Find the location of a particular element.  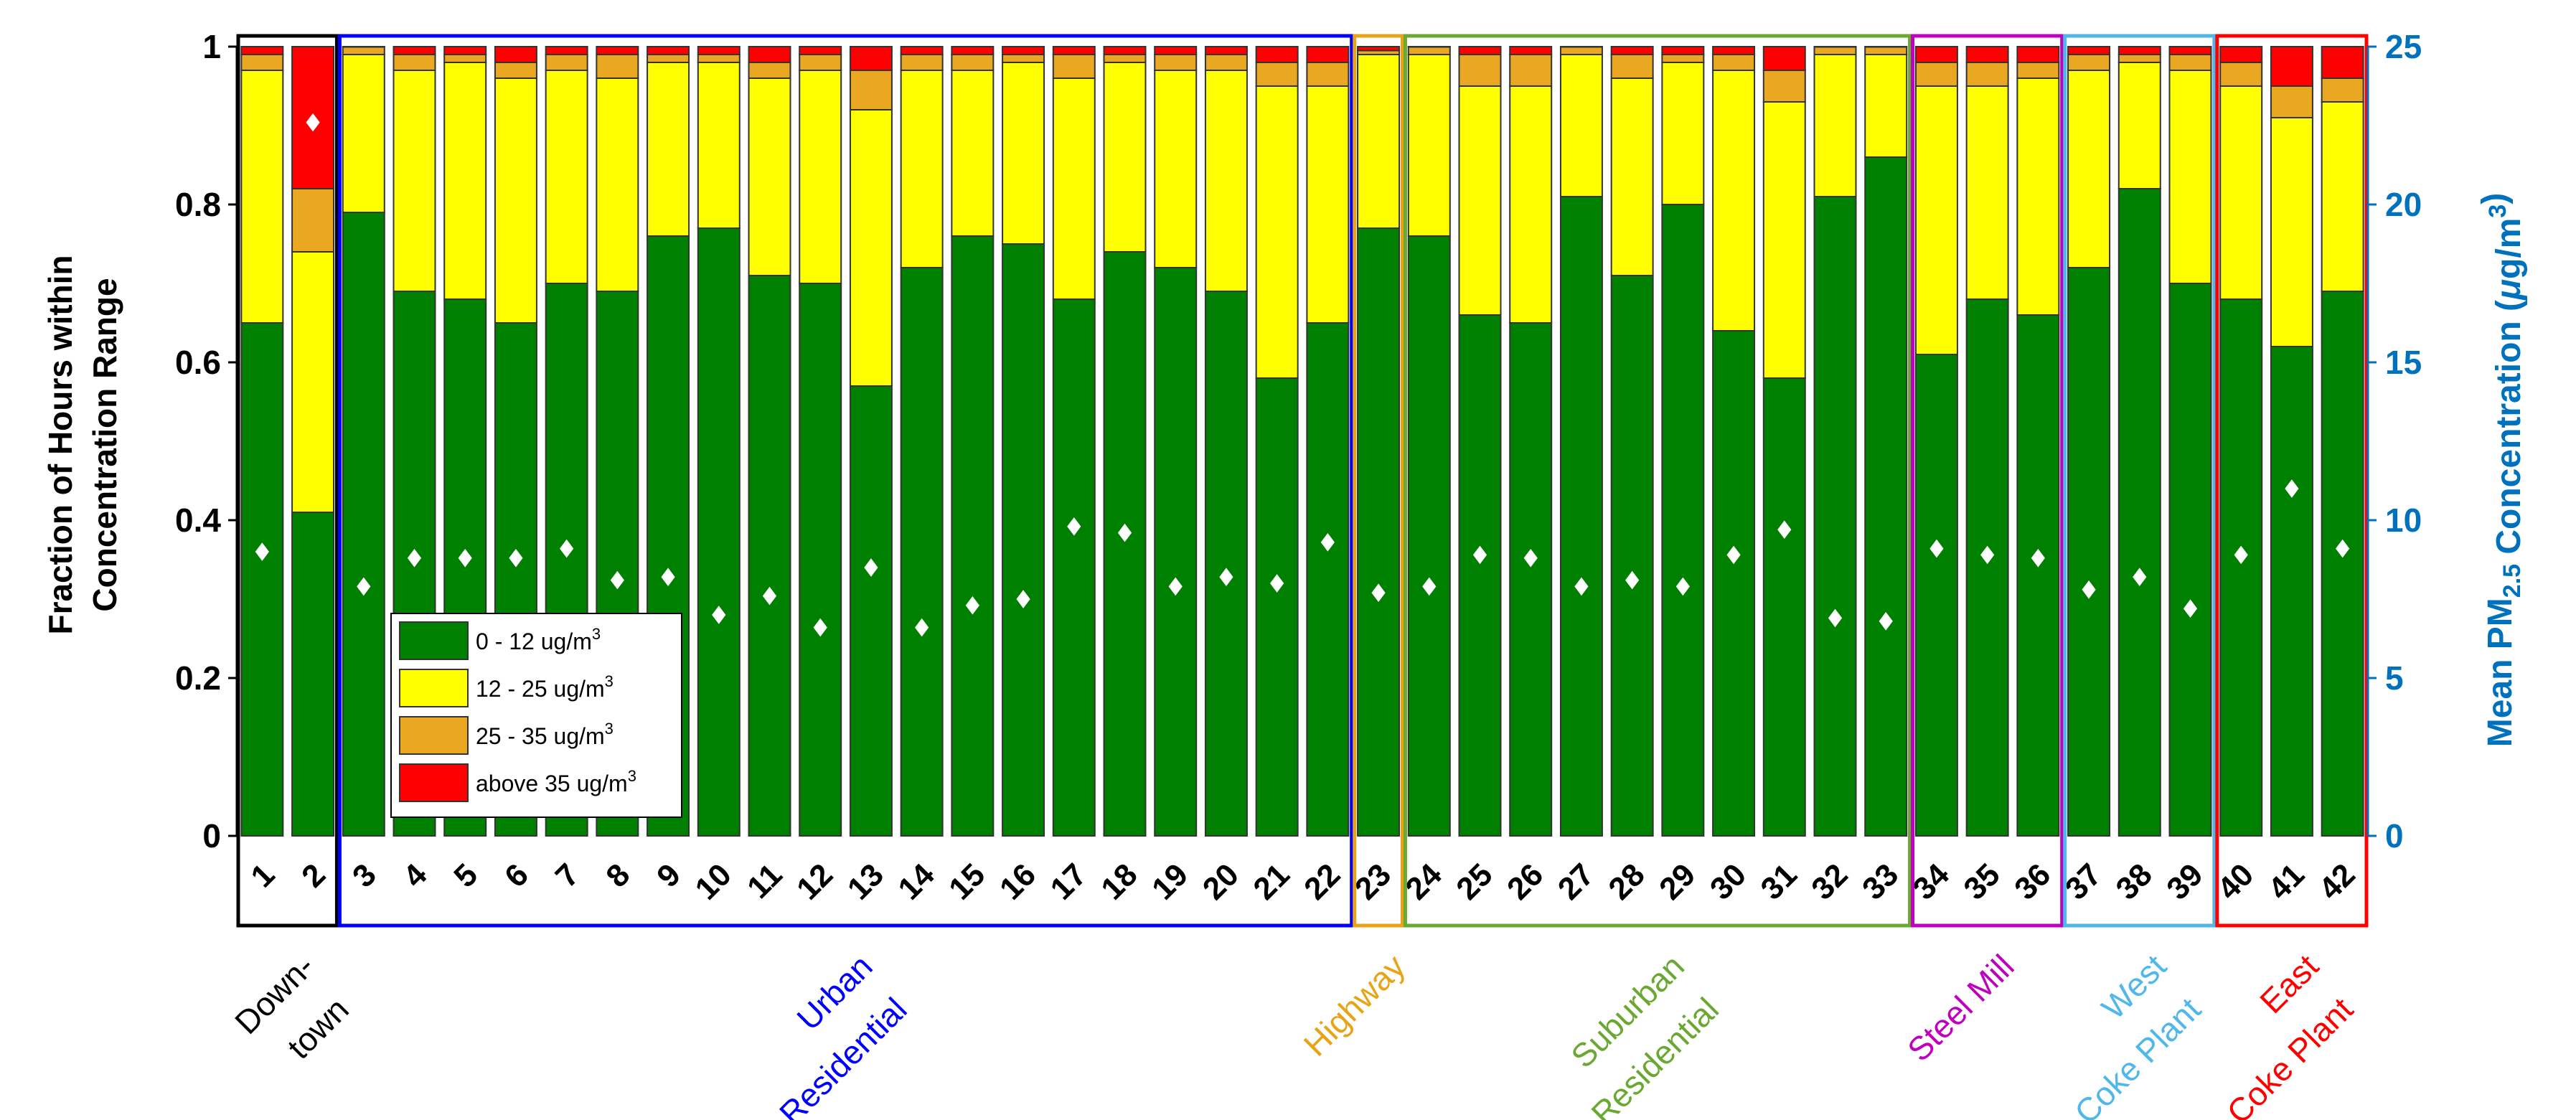

left-y-tick-label: 0.2 is located at coordinates (198, 678).